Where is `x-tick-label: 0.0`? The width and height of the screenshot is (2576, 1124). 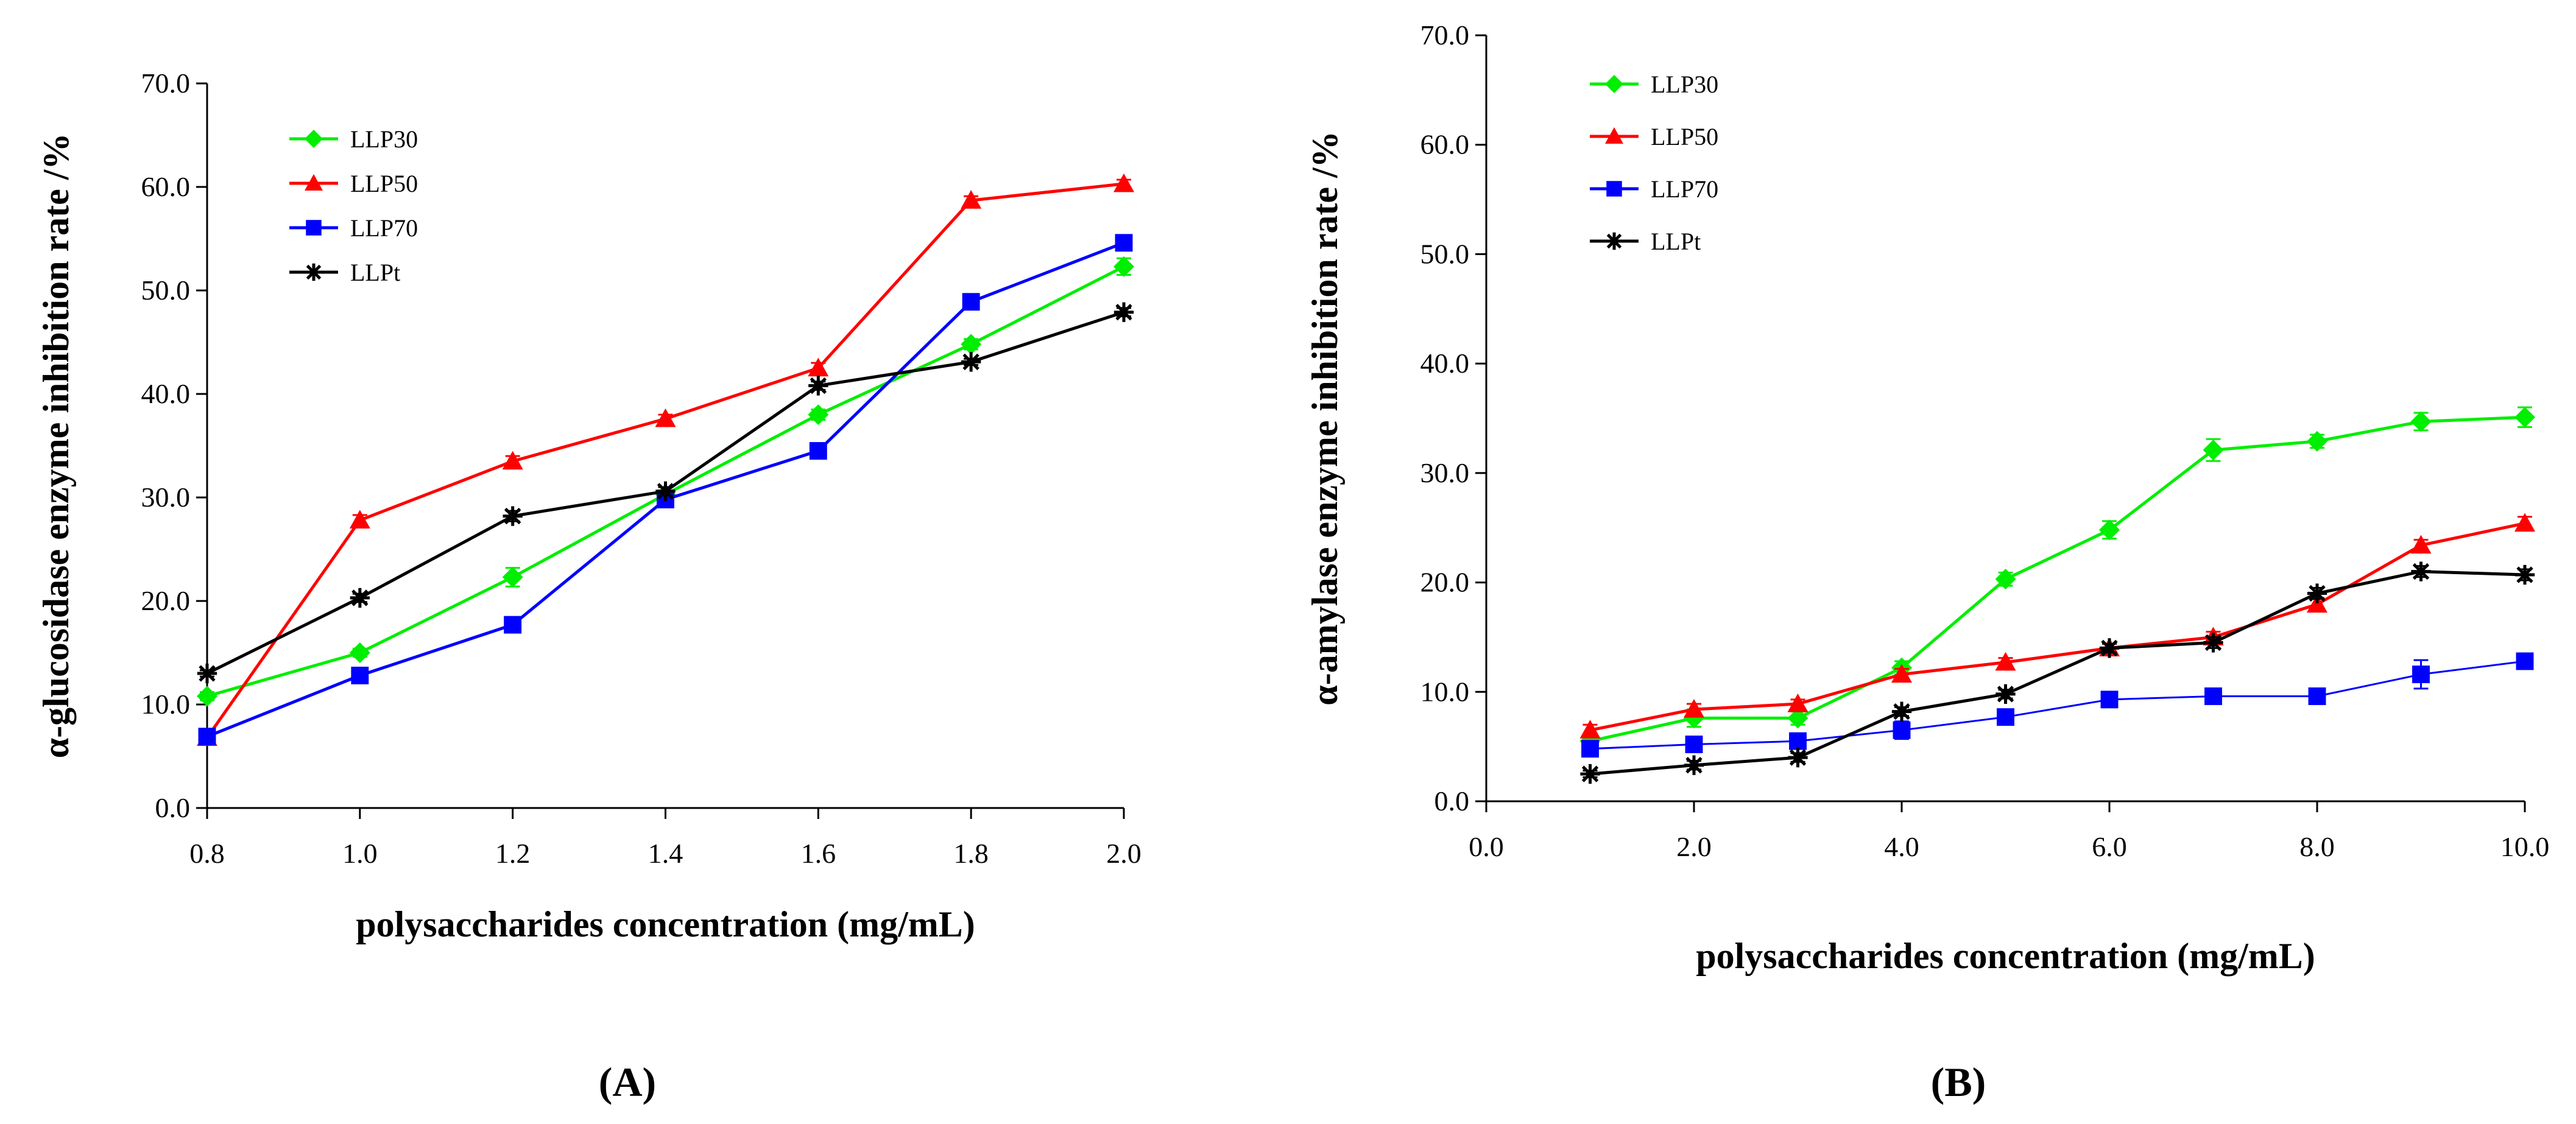 x-tick-label: 0.0 is located at coordinates (1486, 846).